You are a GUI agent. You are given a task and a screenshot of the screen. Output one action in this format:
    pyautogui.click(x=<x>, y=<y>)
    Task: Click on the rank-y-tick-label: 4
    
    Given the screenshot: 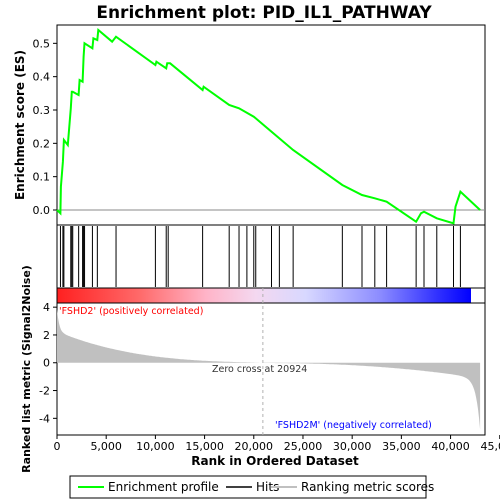 What is the action you would take?
    pyautogui.click(x=46, y=307)
    